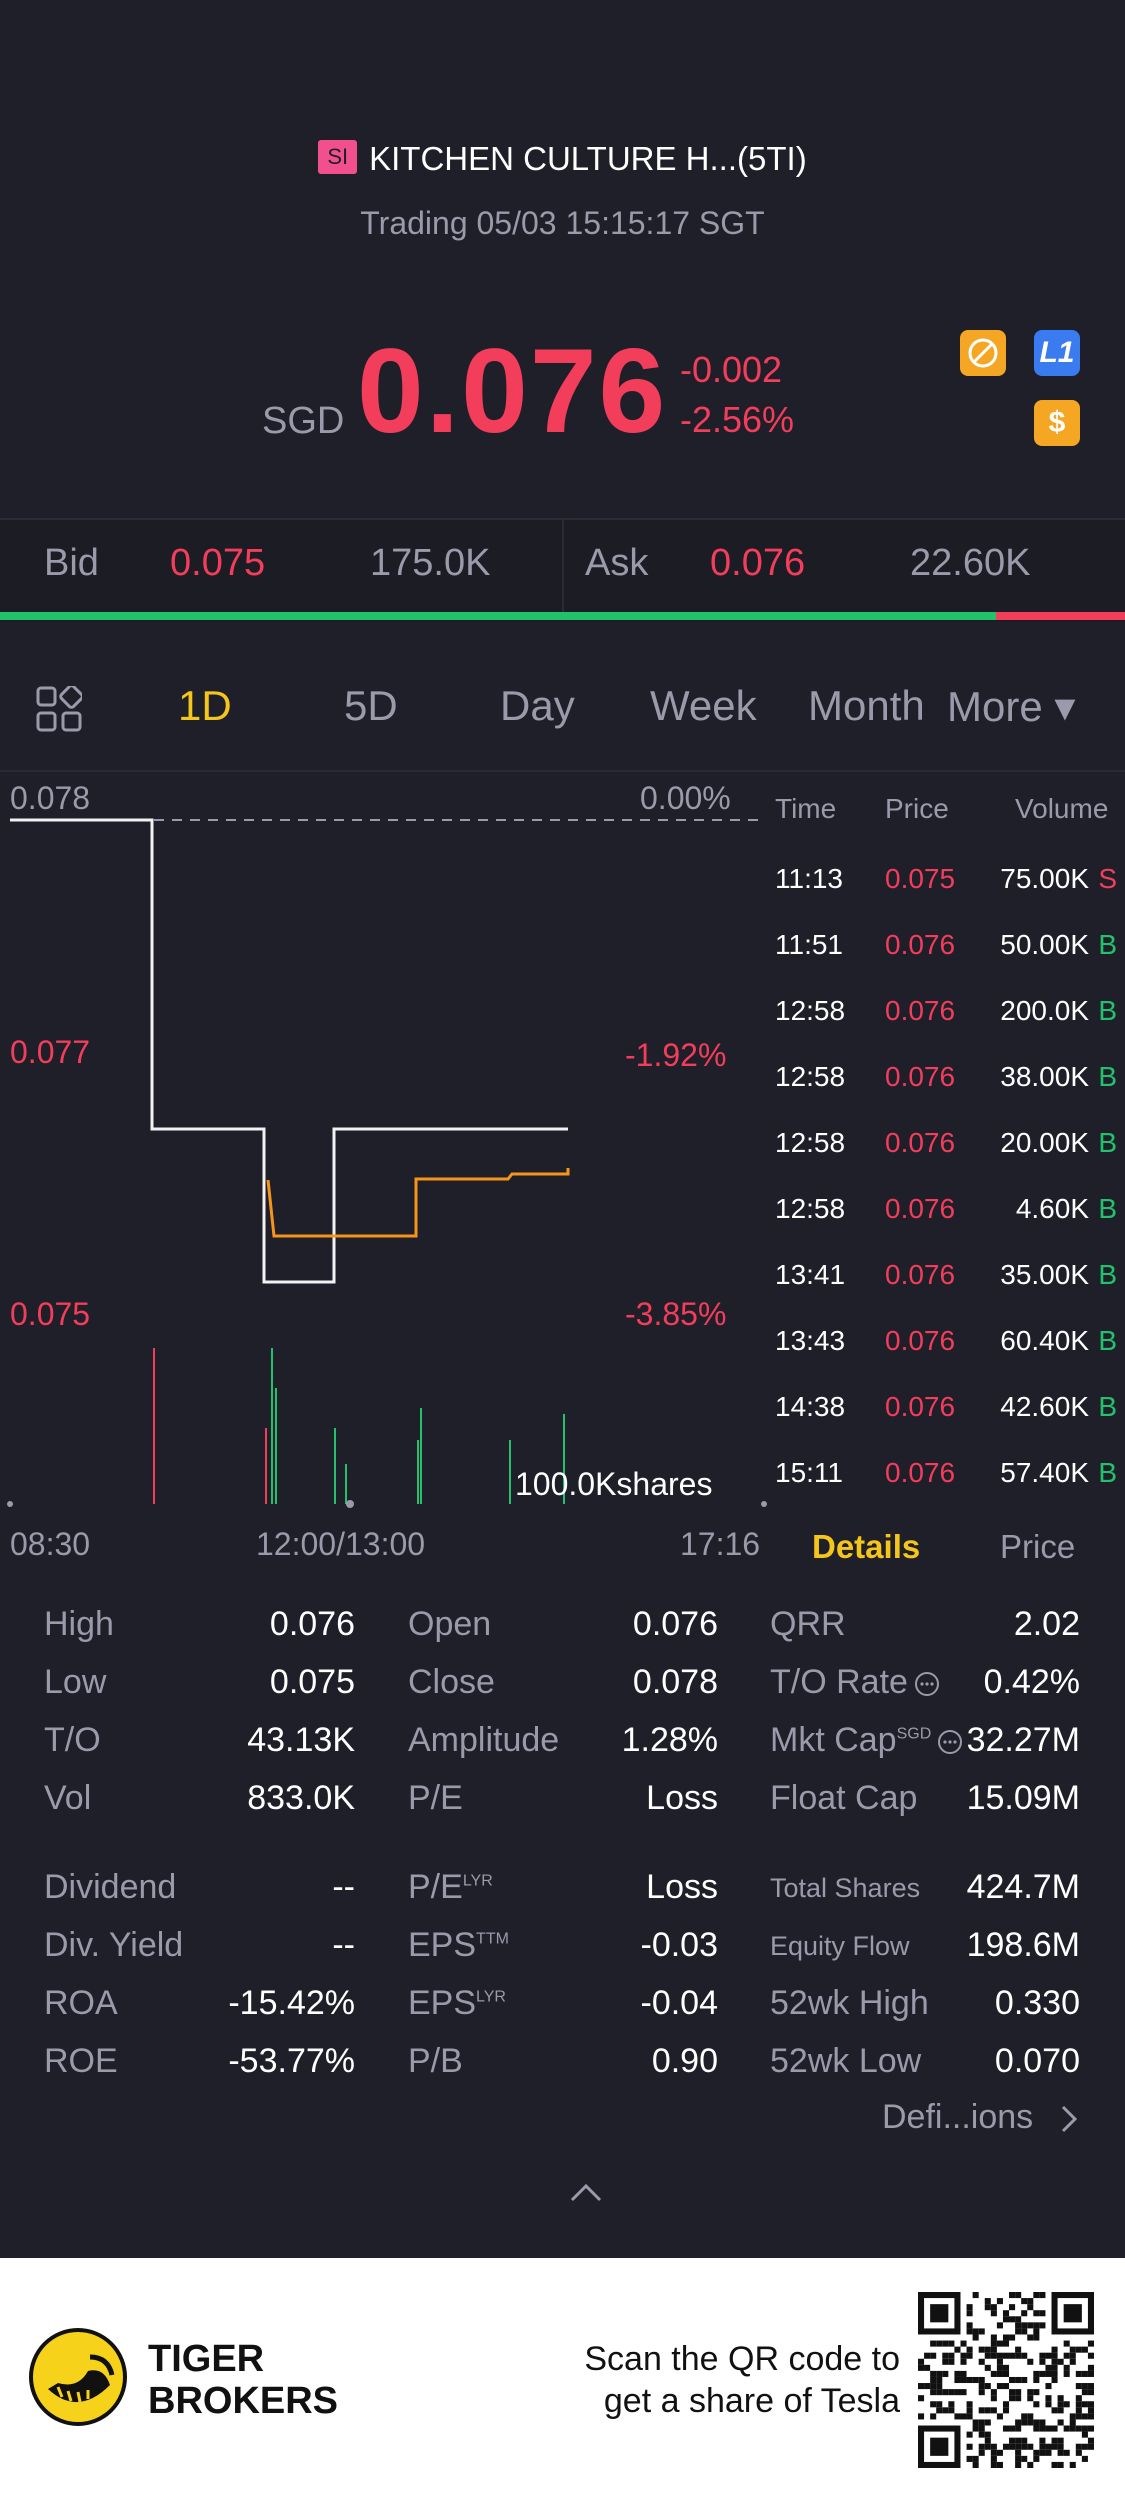 The image size is (1125, 2499). I want to click on tab-details: Details, so click(866, 1546).